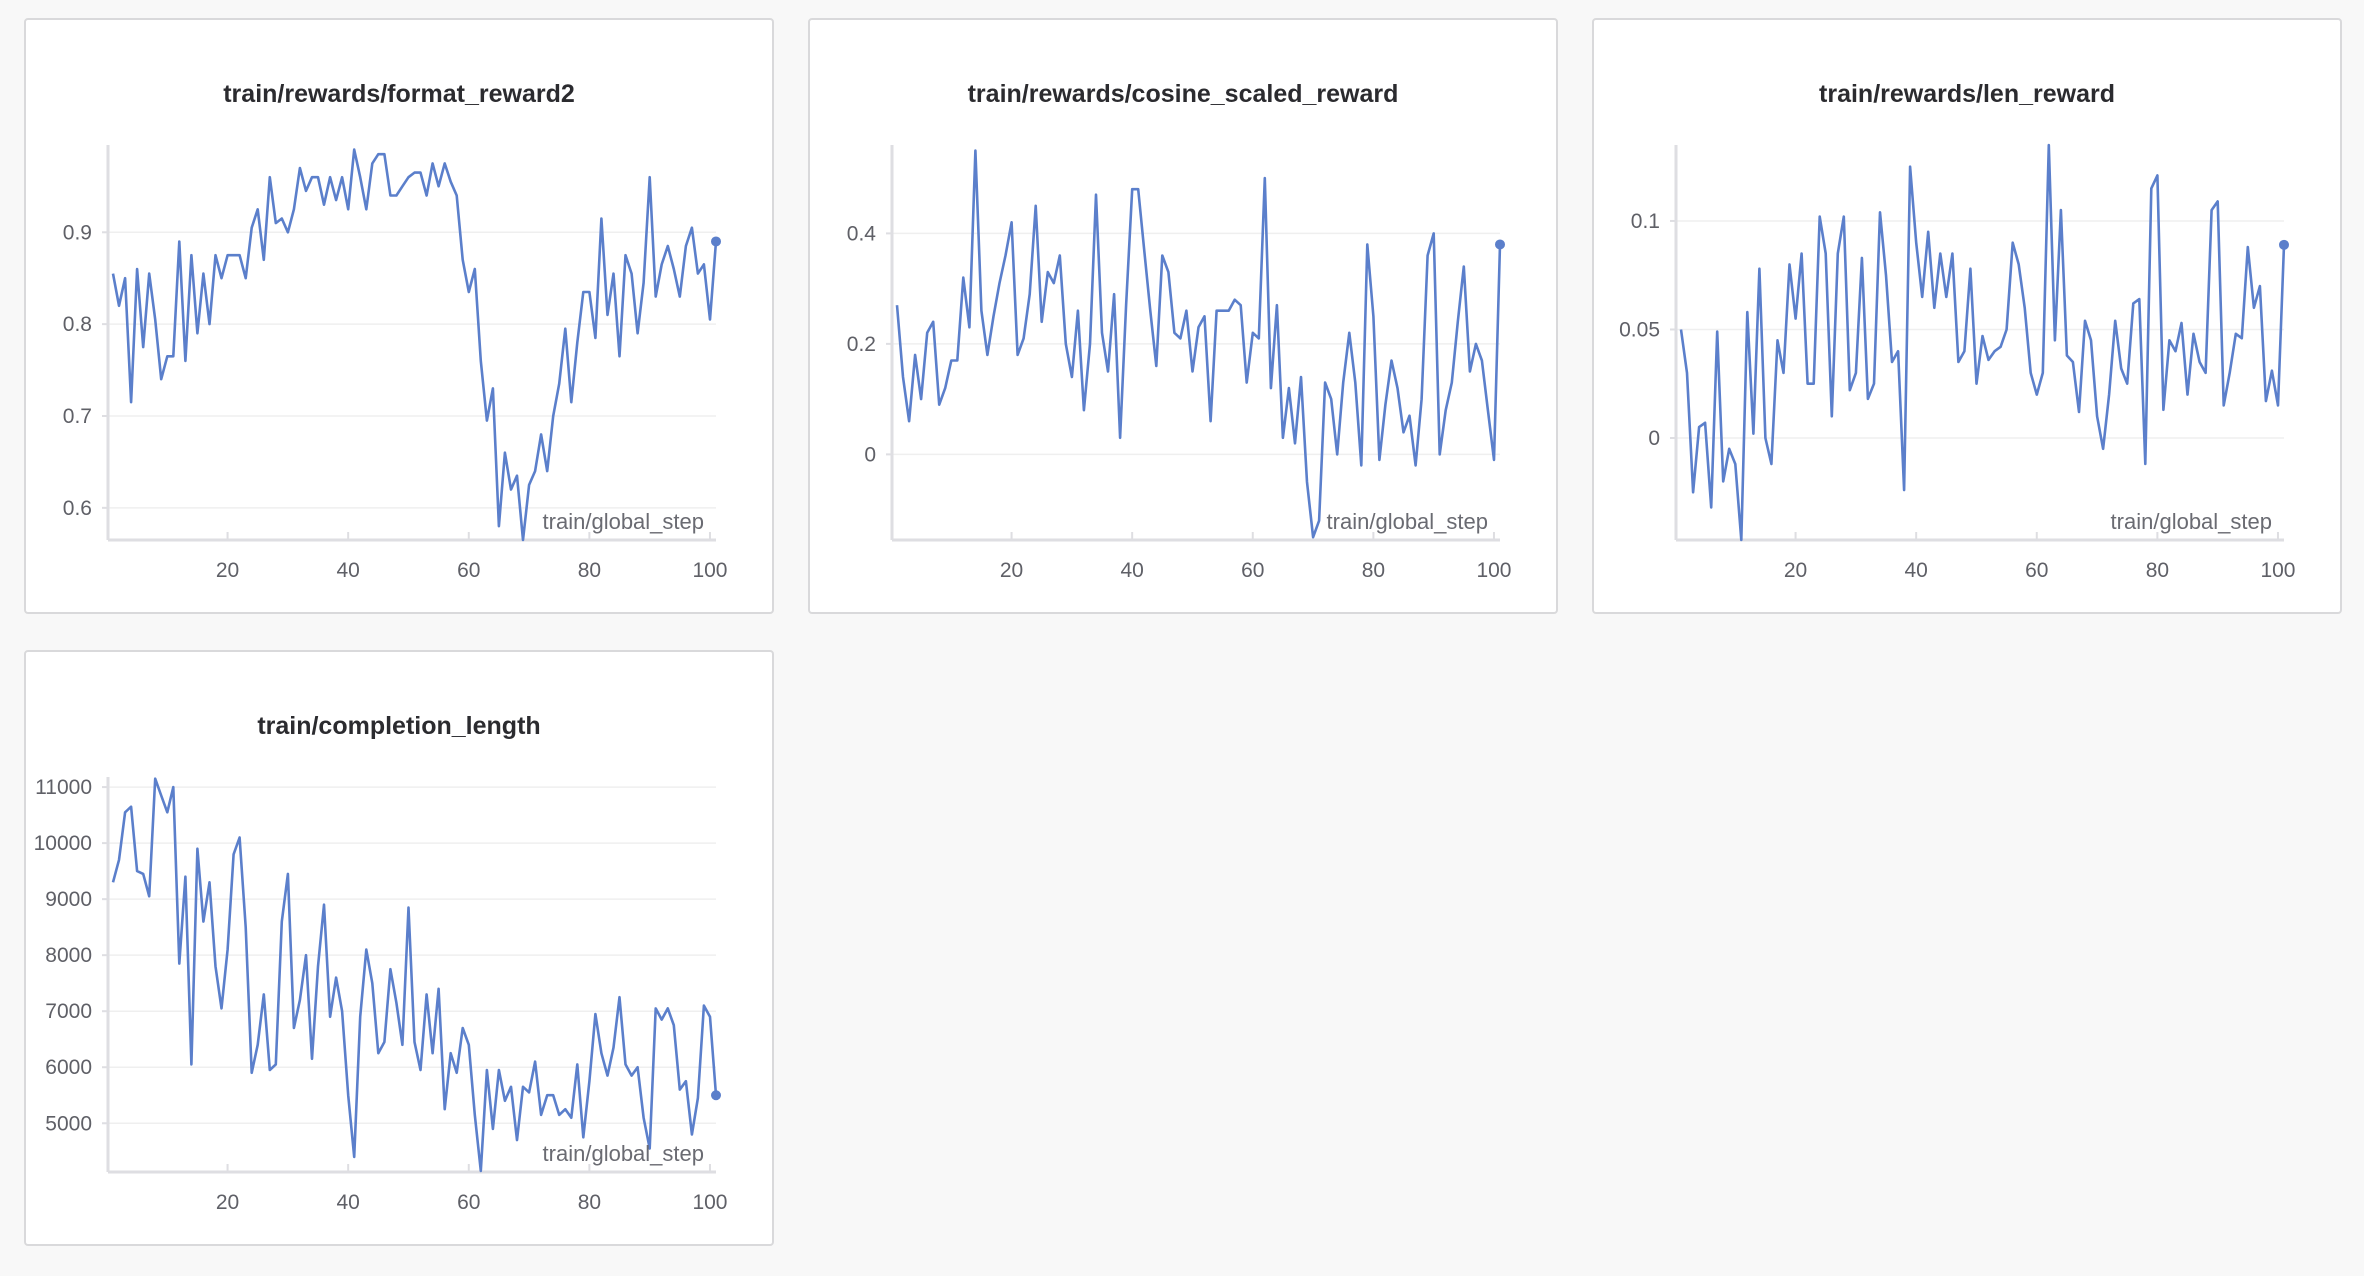 This screenshot has width=2364, height=1276. Describe the element at coordinates (68, 899) in the screenshot. I see `y-tick-label: 9000` at that location.